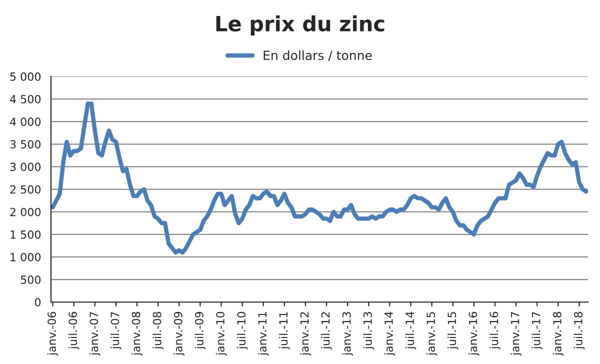 Image resolution: width=600 pixels, height=364 pixels. Describe the element at coordinates (37, 302) in the screenshot. I see `y-tick-label: 0` at that location.